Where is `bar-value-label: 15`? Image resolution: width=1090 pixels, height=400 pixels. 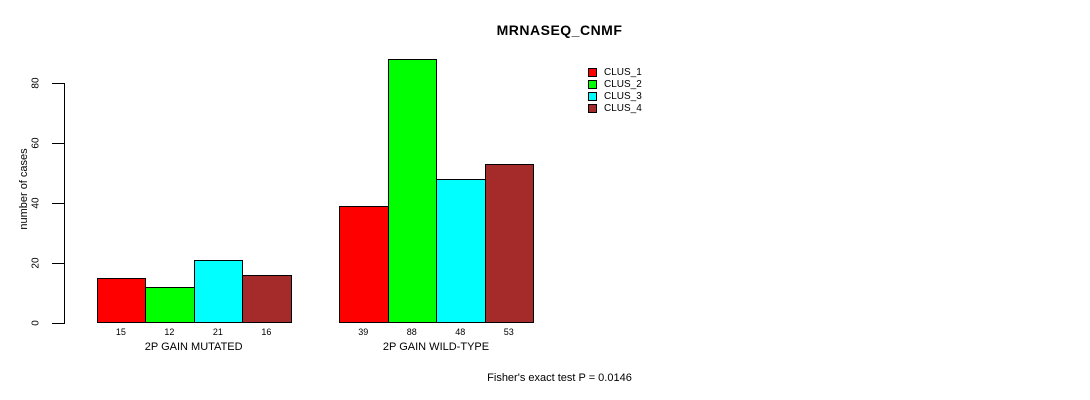 bar-value-label: 15 is located at coordinates (120, 332).